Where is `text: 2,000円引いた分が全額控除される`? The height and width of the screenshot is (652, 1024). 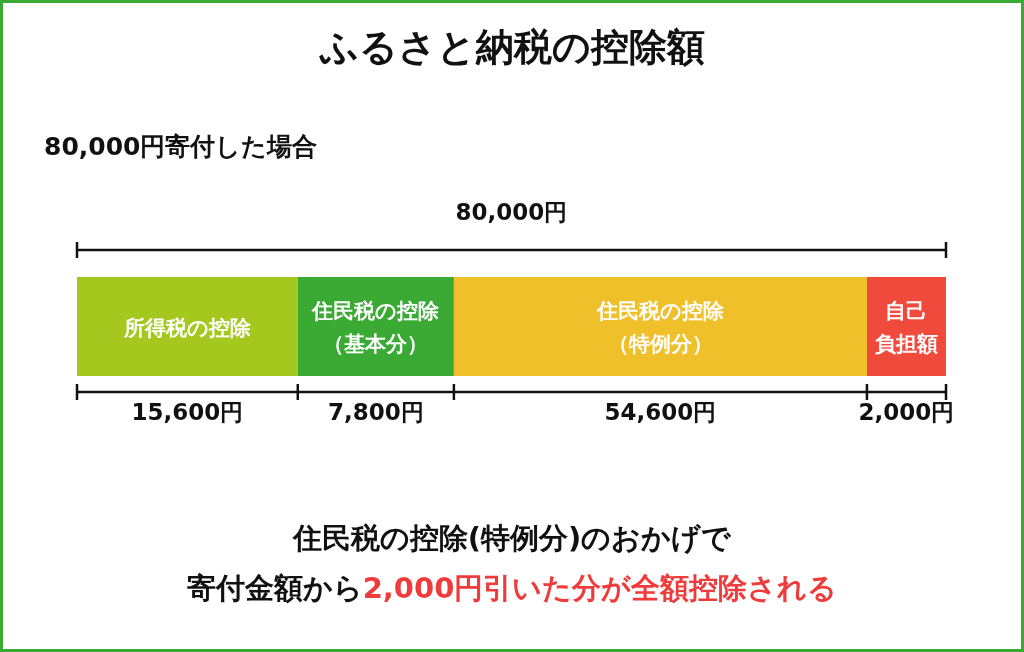 text: 2,000円引いた分が全額控除される is located at coordinates (600, 588).